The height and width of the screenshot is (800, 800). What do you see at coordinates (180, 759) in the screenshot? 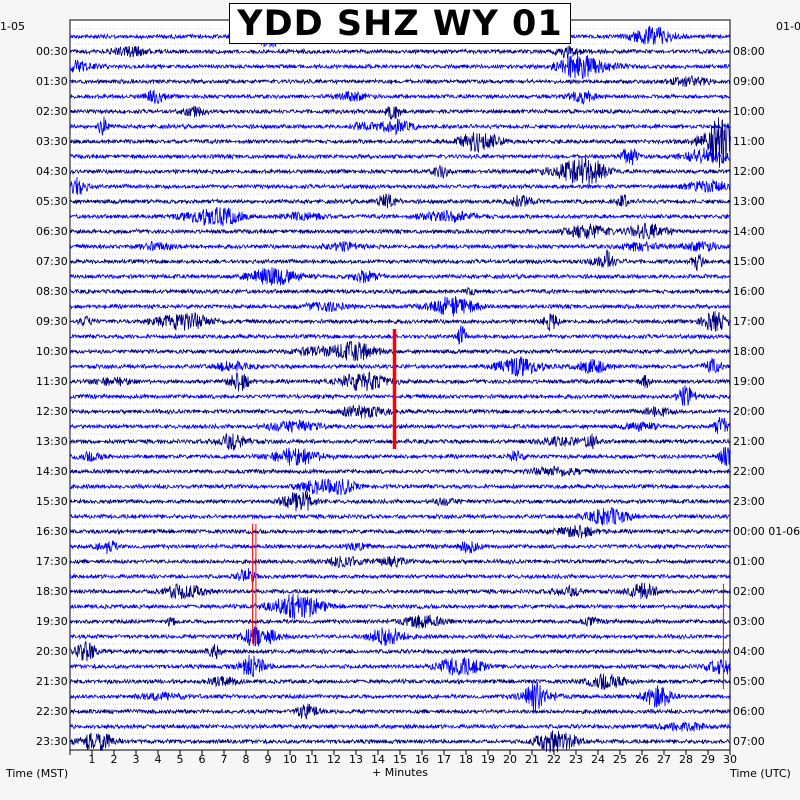
I see `x-tick-label: 5` at bounding box center [180, 759].